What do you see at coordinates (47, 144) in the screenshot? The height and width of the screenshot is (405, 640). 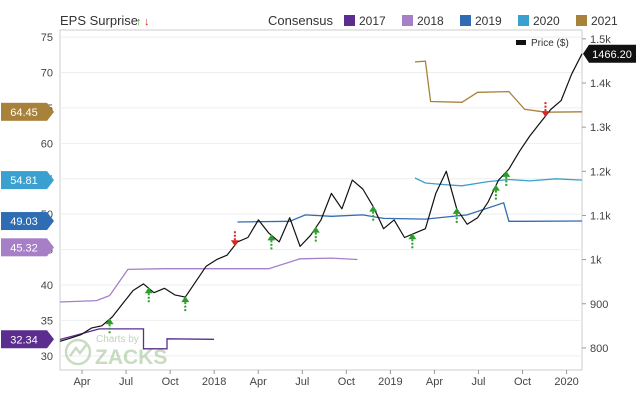 I see `left-tick-label: 60` at bounding box center [47, 144].